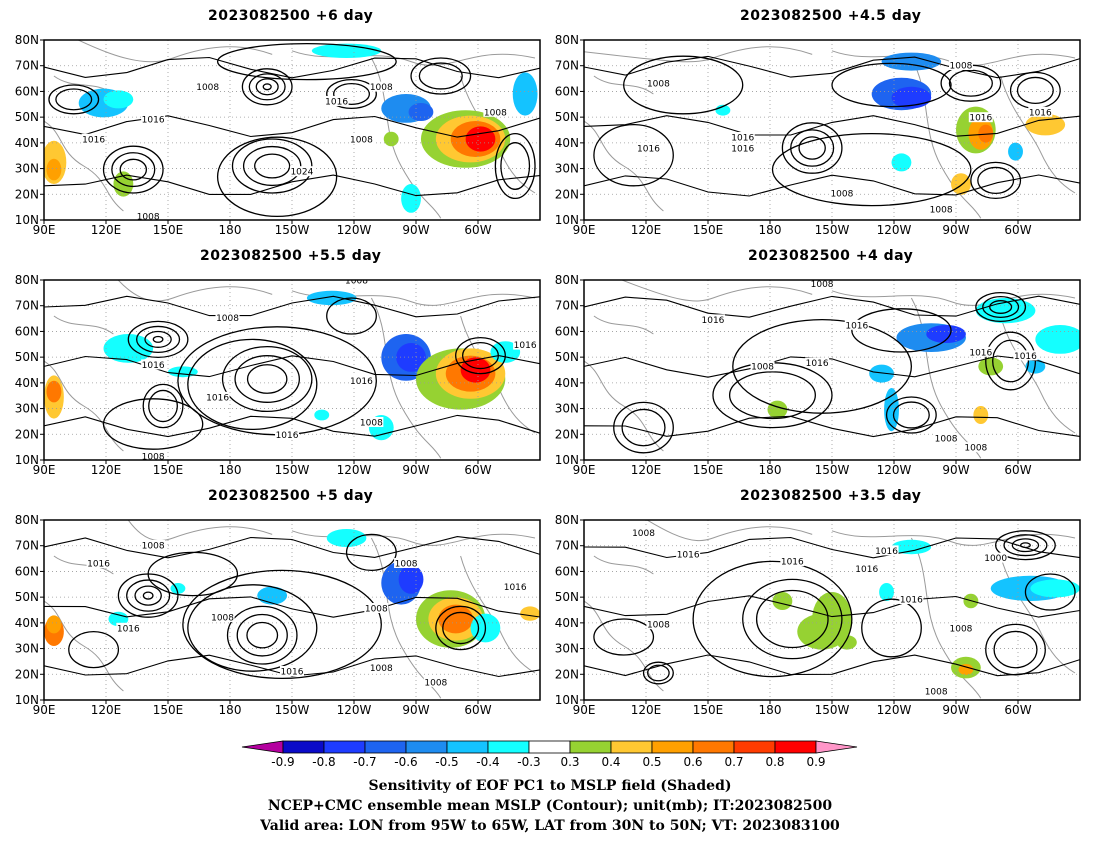 Image resolution: width=1100 pixels, height=850 pixels. Describe the element at coordinates (487, 762) in the screenshot. I see `colorbar-tick-label: -0.4` at that location.